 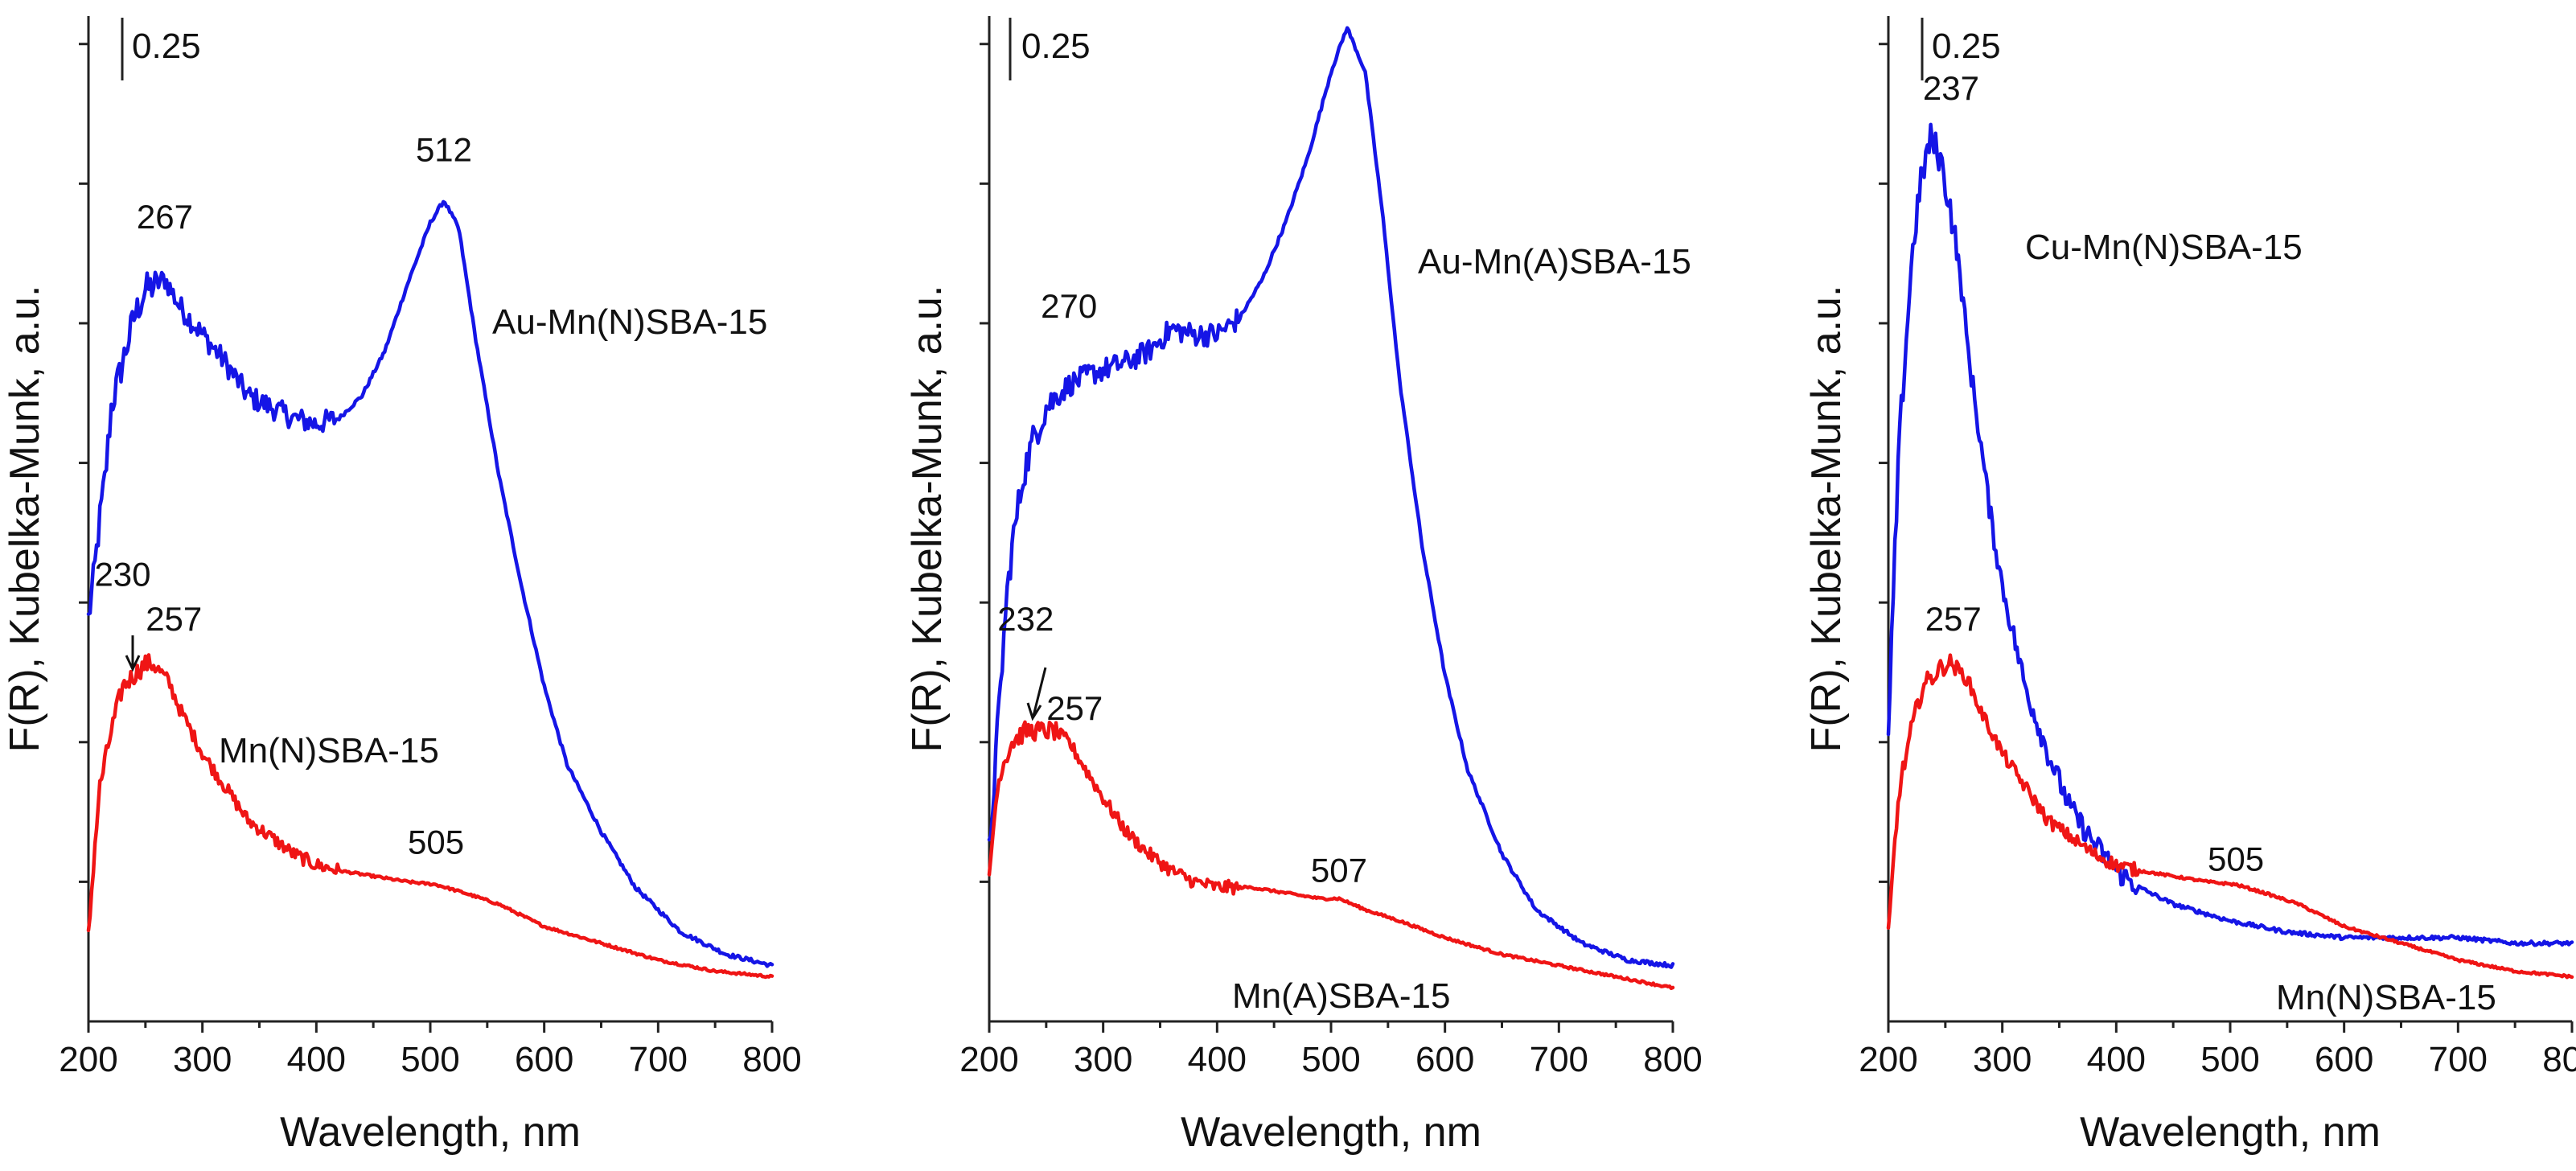 I want to click on peak-label: 507, so click(x=1339, y=870).